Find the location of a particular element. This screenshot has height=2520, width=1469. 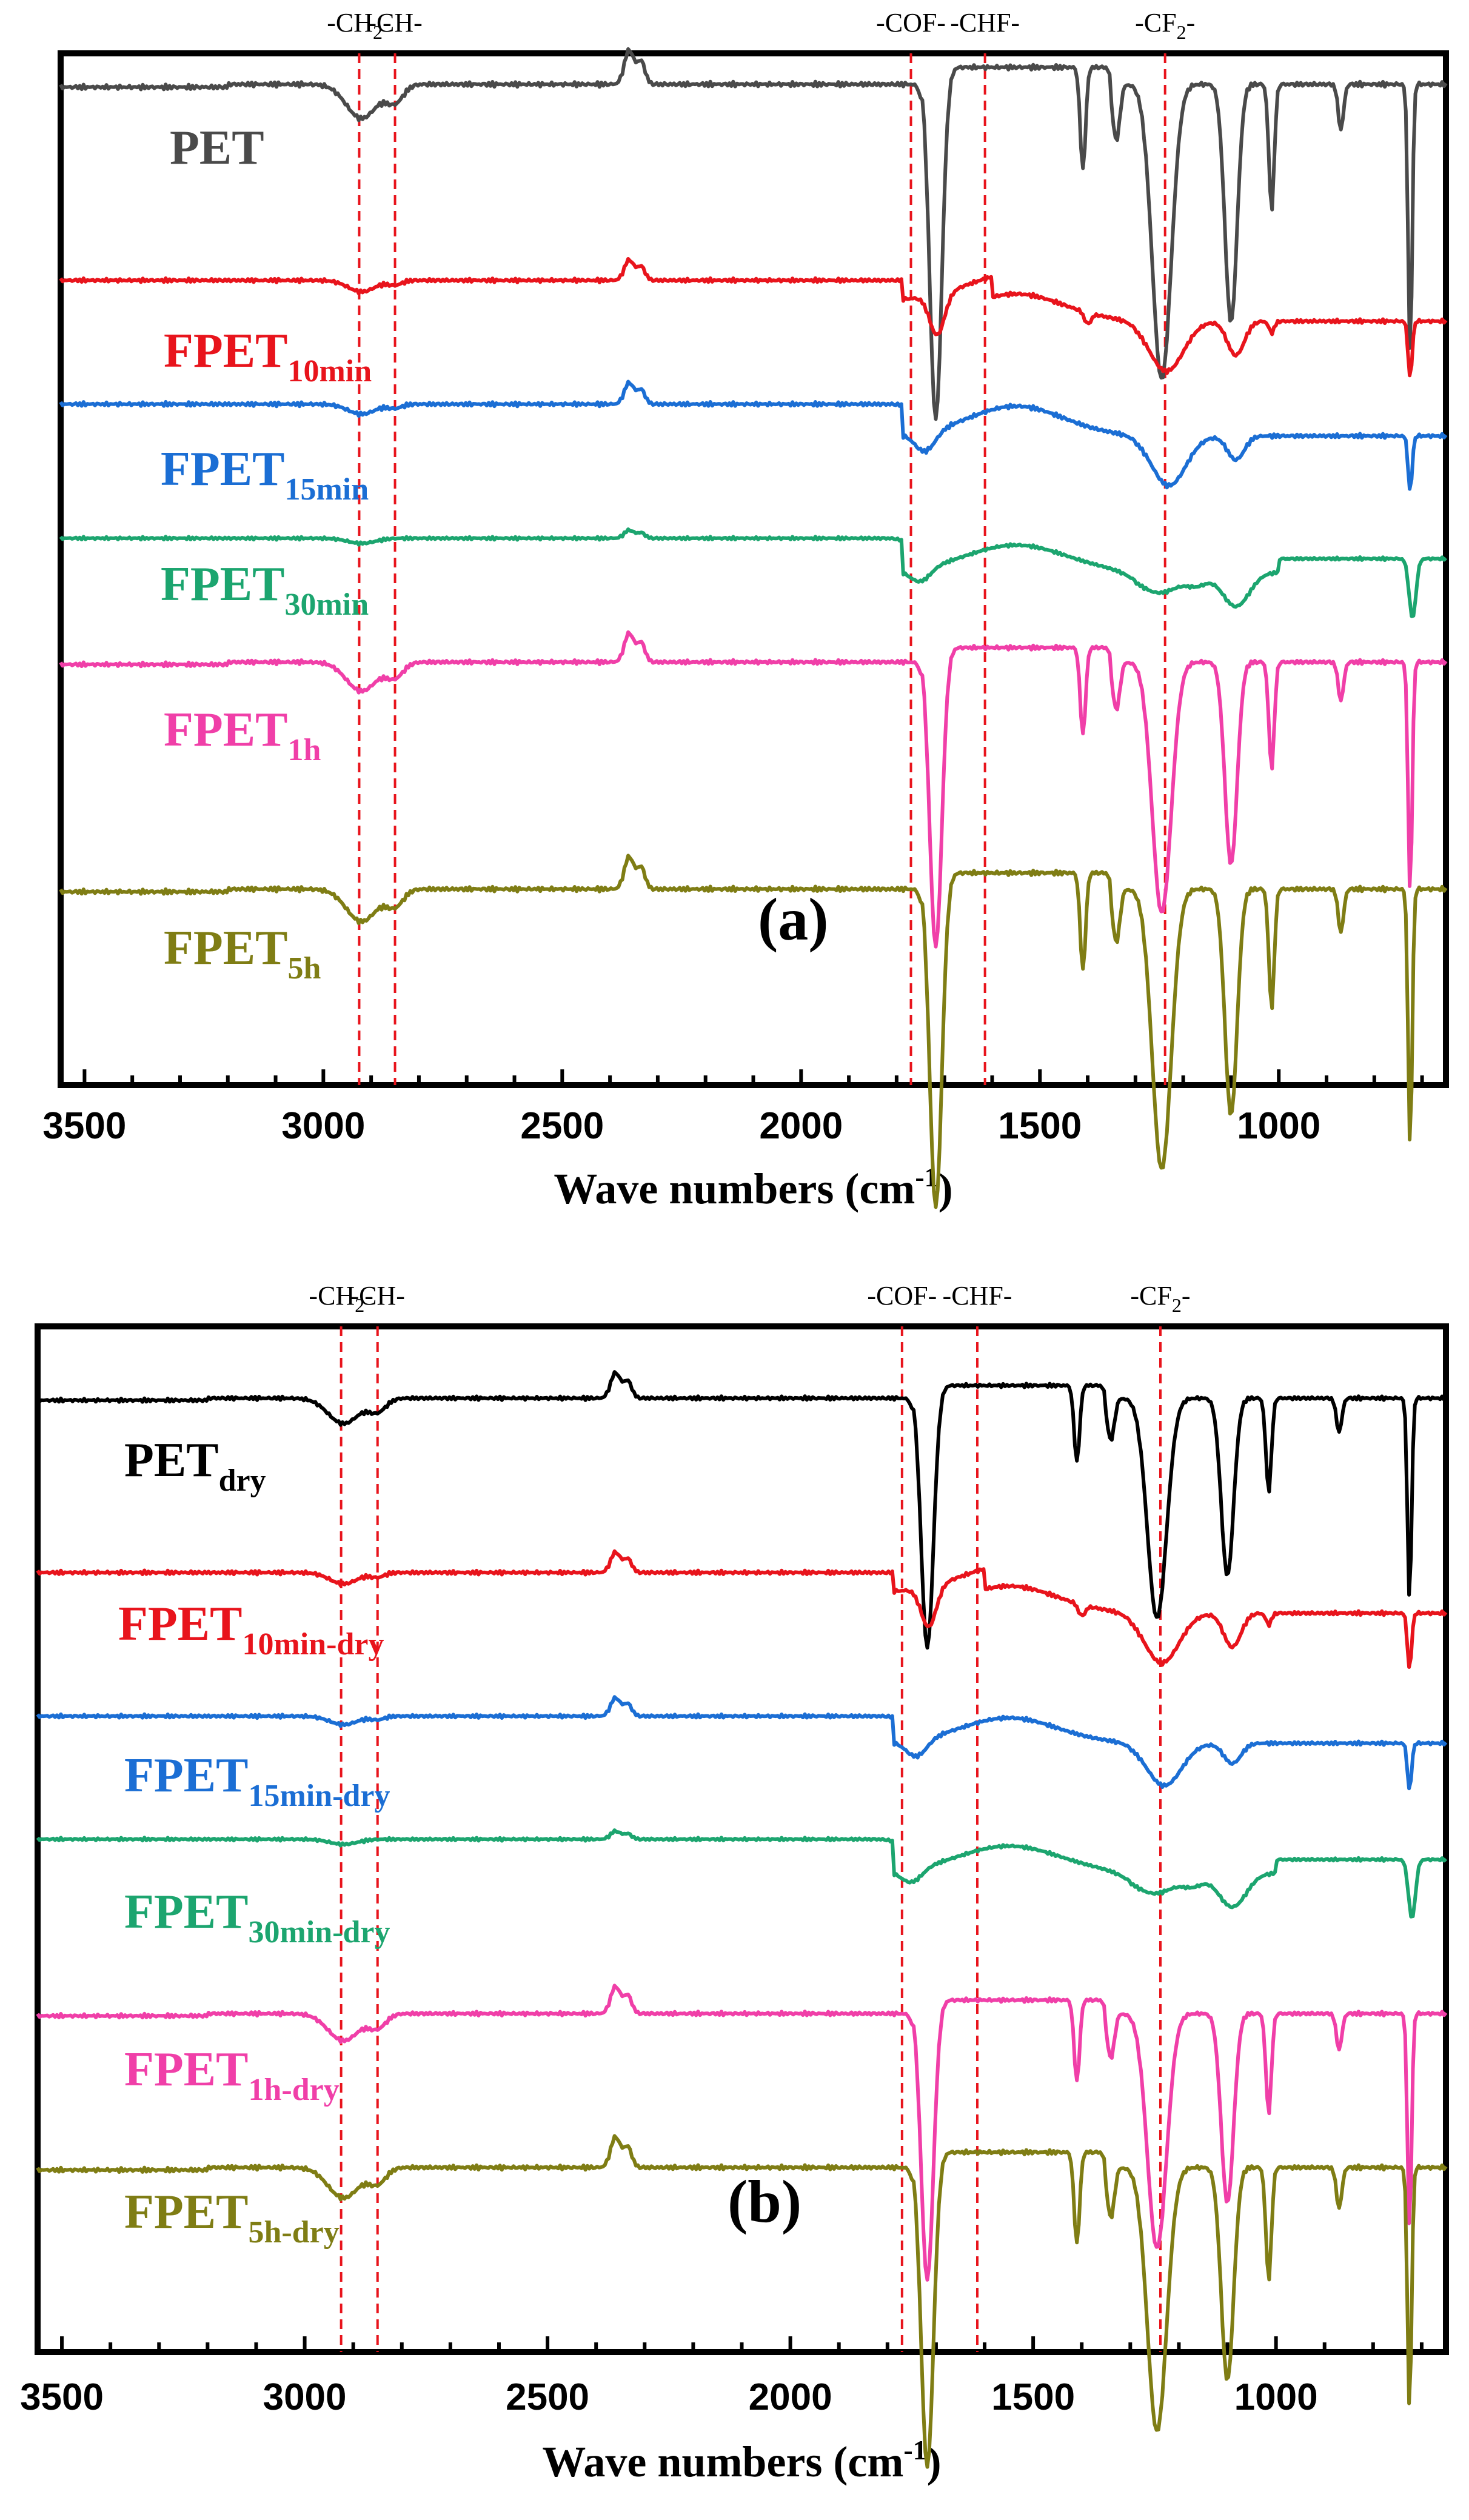

series-label-FPET10min: FPET10min is located at coordinates (268, 356).